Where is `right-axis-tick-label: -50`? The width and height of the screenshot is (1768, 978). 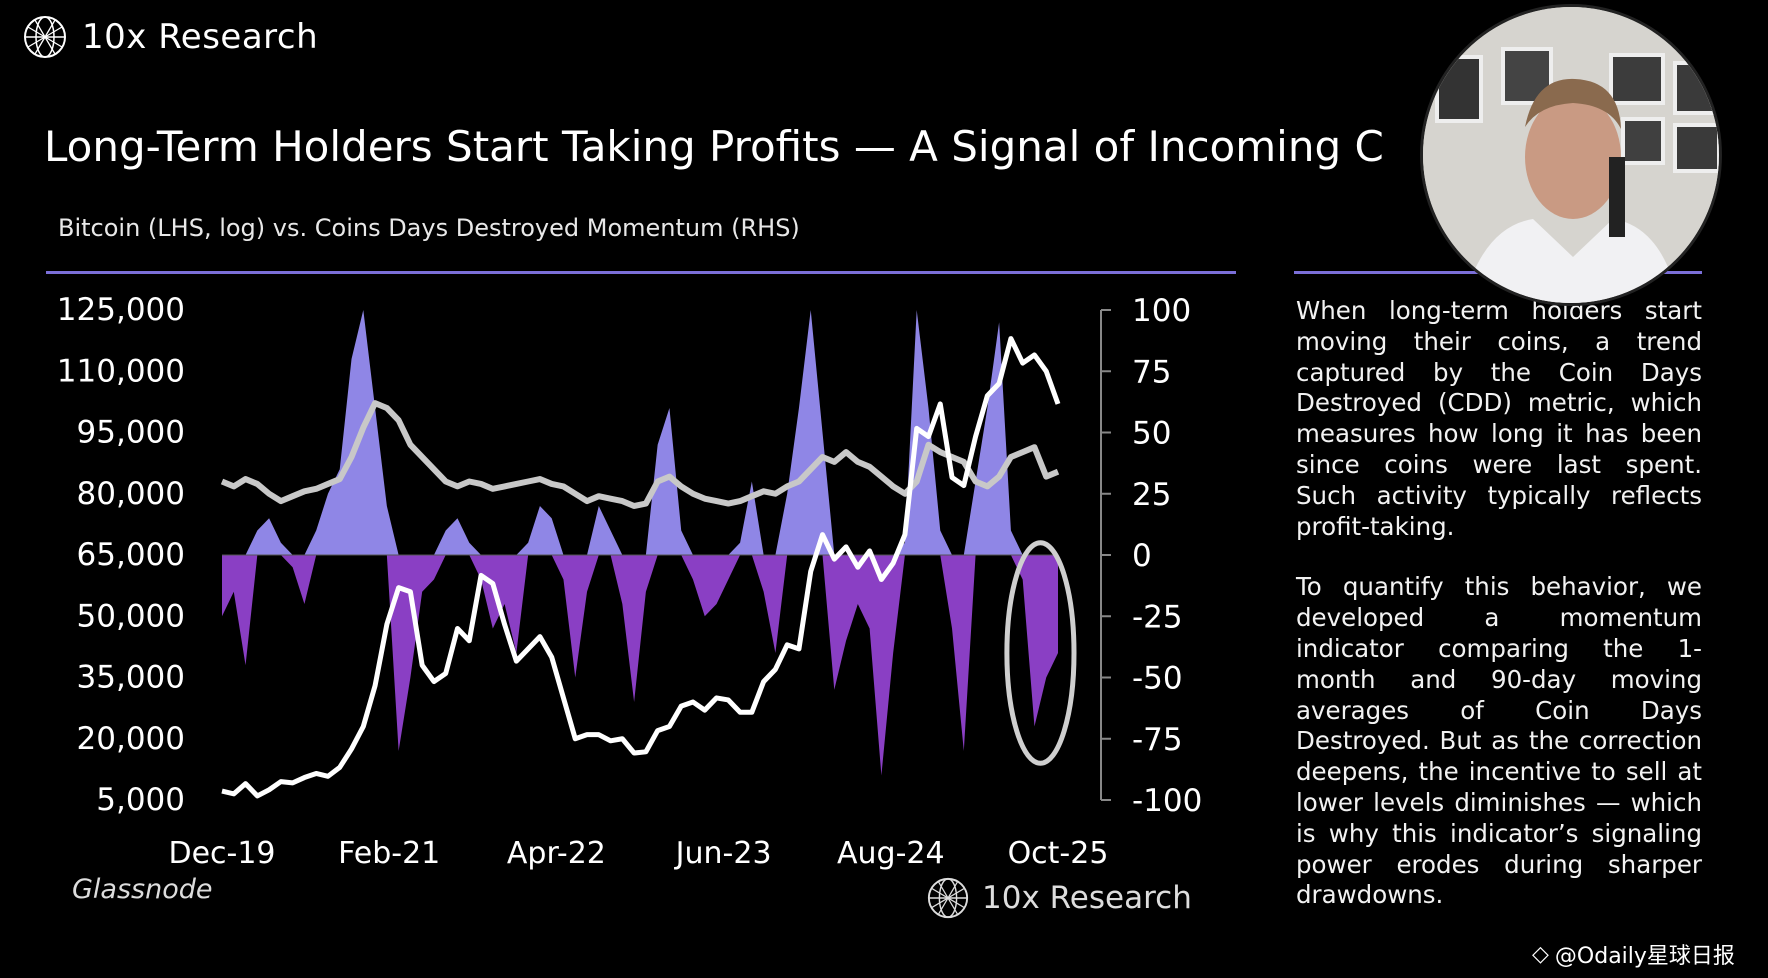 right-axis-tick-label: -50 is located at coordinates (1157, 679).